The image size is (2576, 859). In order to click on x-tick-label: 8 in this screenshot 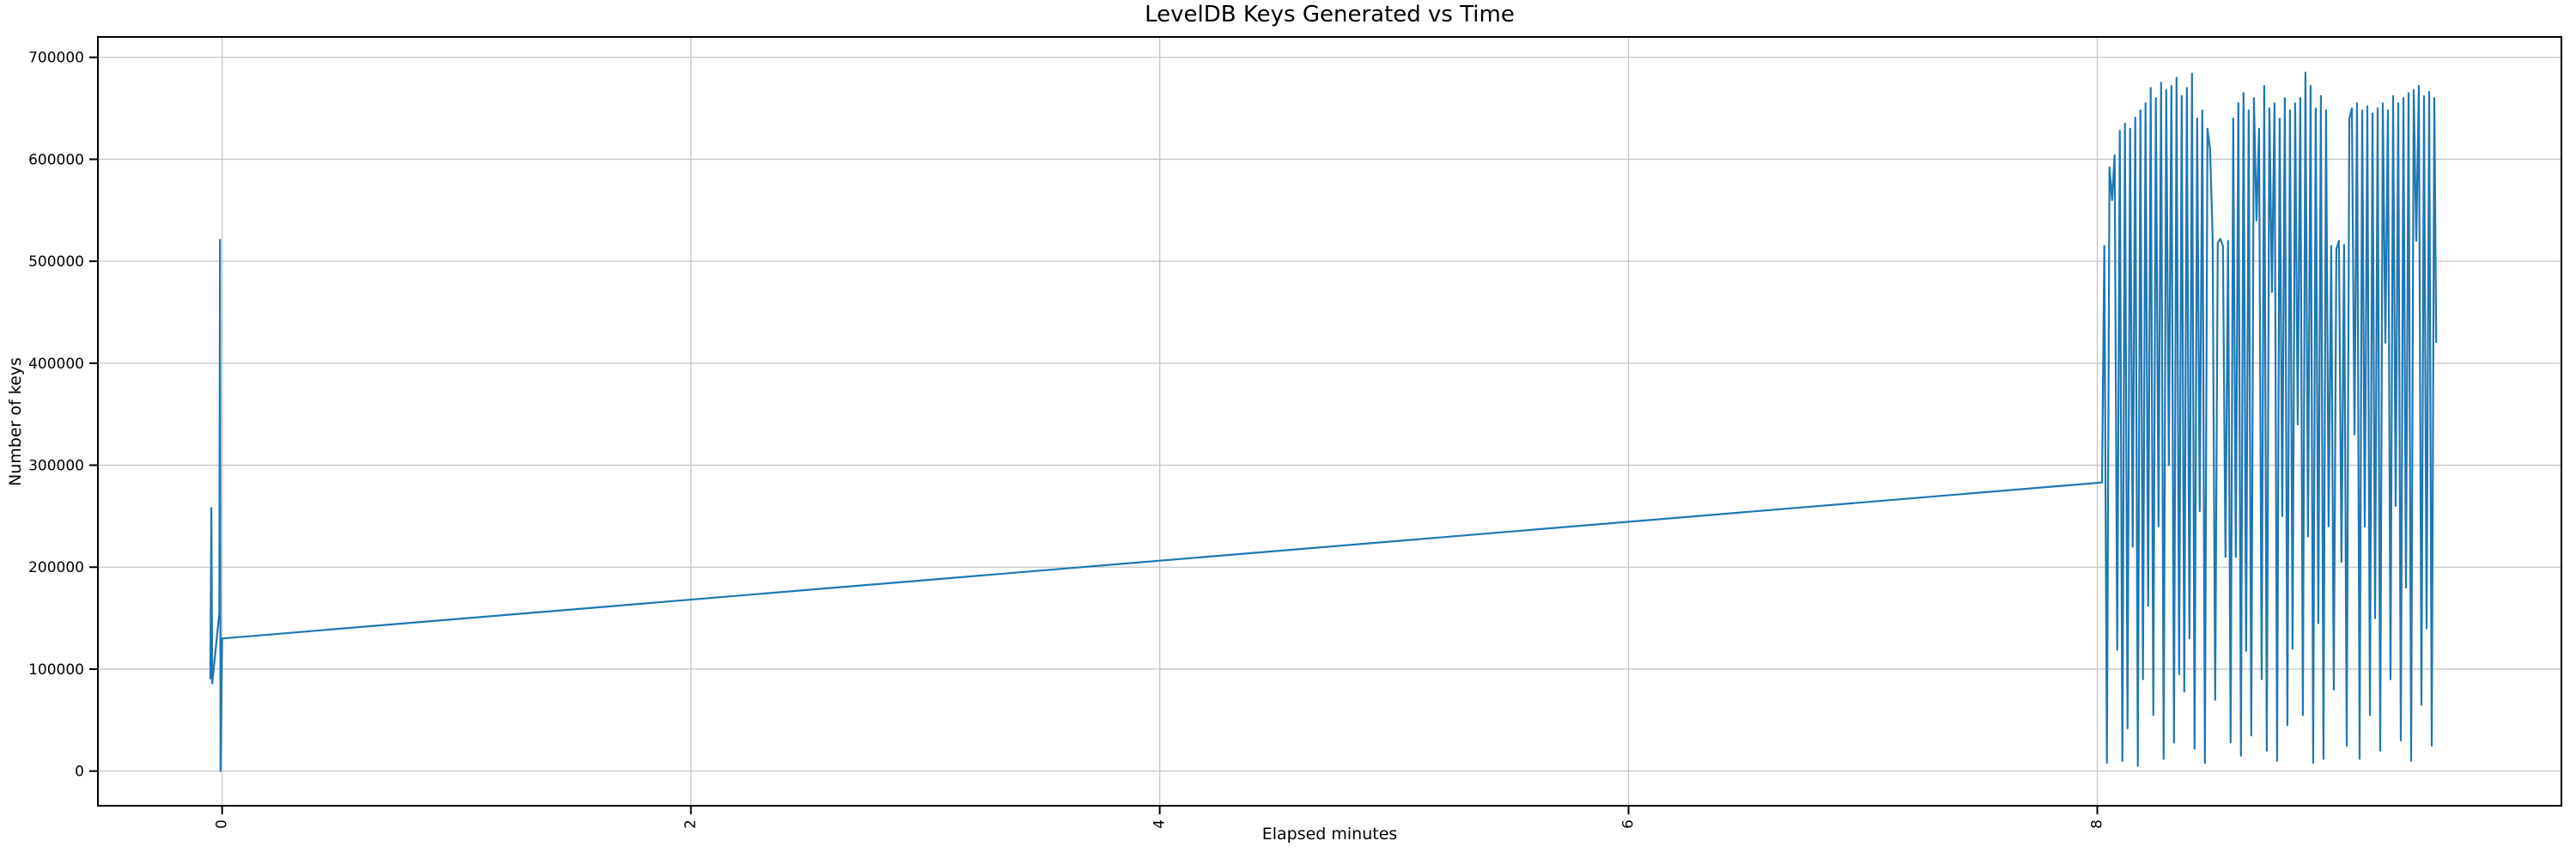, I will do `click(2097, 824)`.